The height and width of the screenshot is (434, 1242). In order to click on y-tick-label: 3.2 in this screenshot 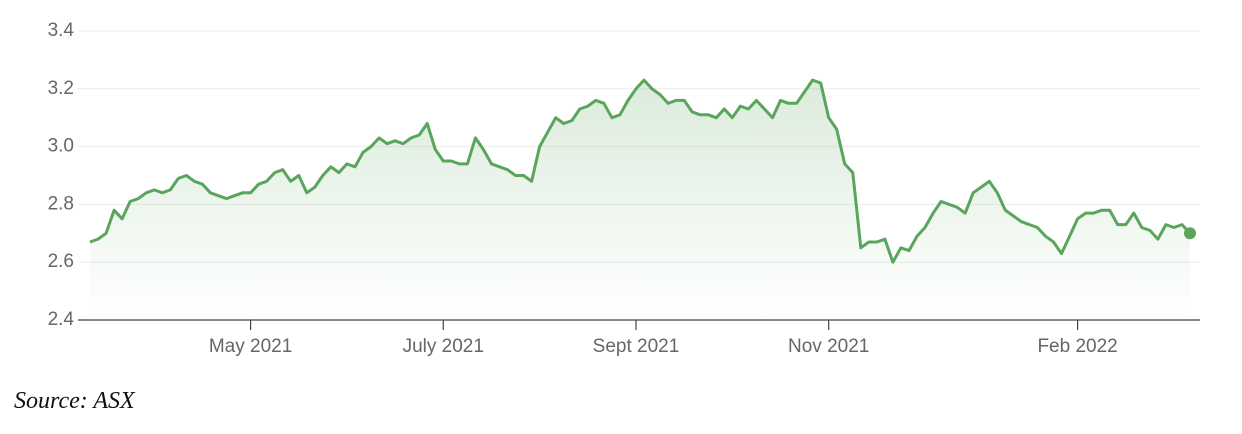, I will do `click(61, 88)`.